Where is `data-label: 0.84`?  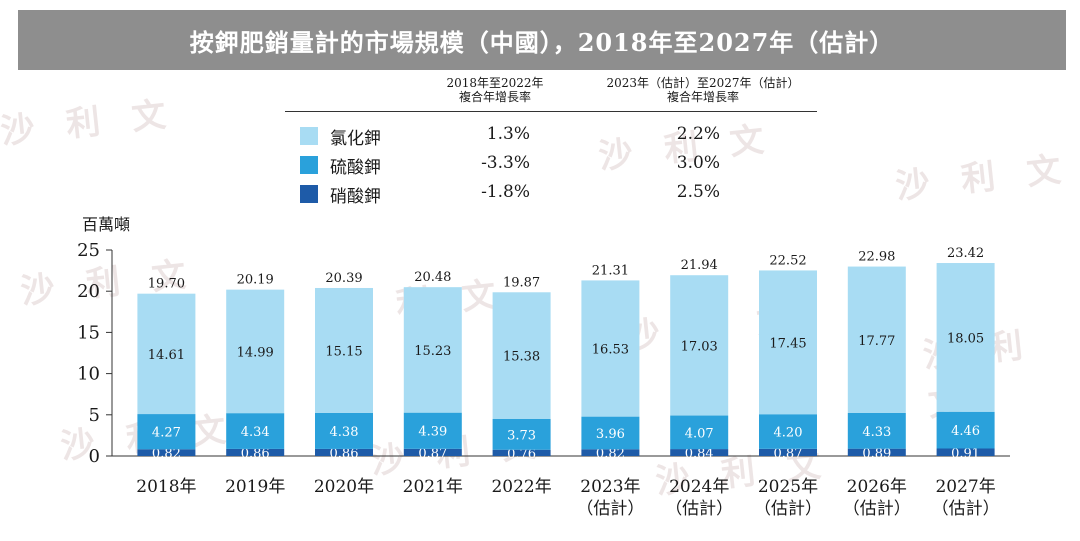 data-label: 0.84 is located at coordinates (699, 454).